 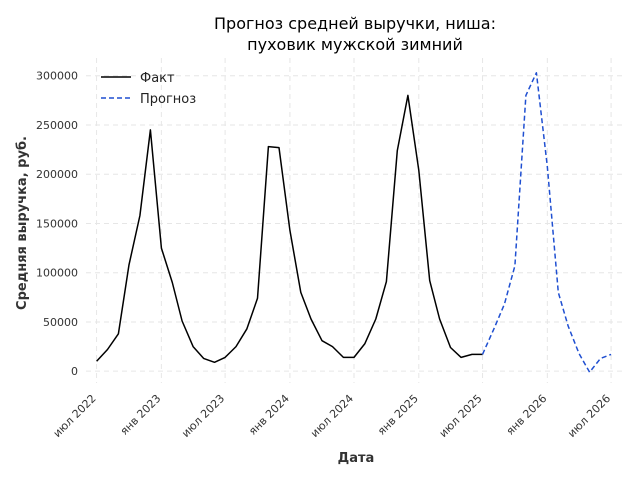 I want to click on x-tick-label: июл 2026, so click(x=589, y=416).